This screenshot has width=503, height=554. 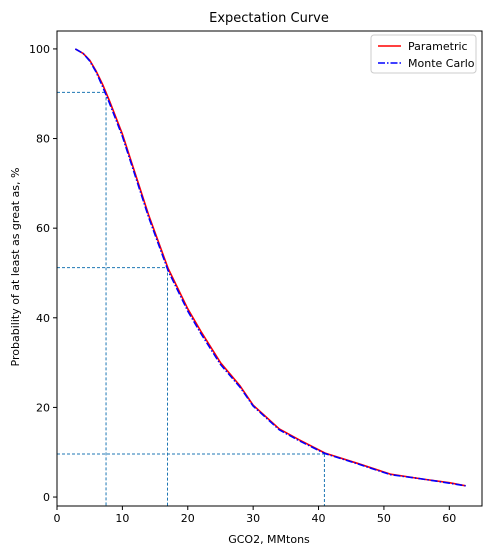 What do you see at coordinates (188, 518) in the screenshot?
I see `x-tick-label: 20` at bounding box center [188, 518].